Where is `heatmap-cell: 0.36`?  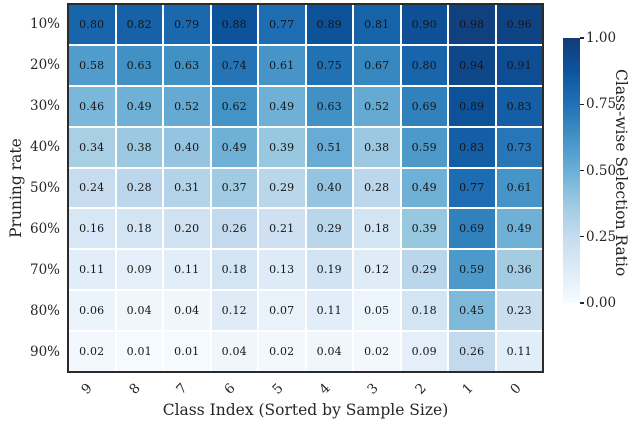
heatmap-cell: 0.36 is located at coordinates (519, 270).